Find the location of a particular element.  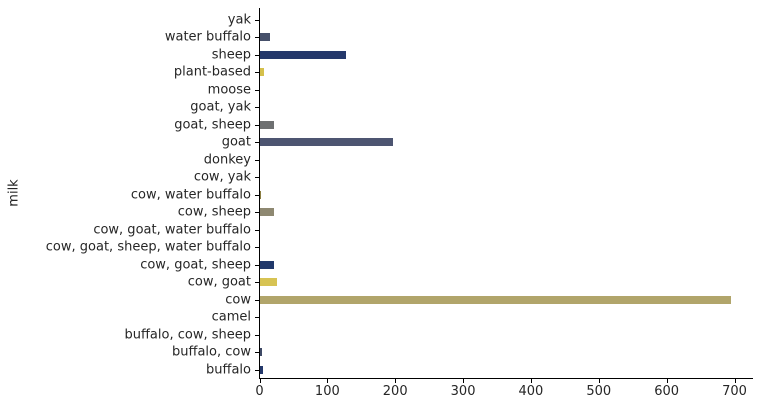

bar-goat is located at coordinates (326, 142).